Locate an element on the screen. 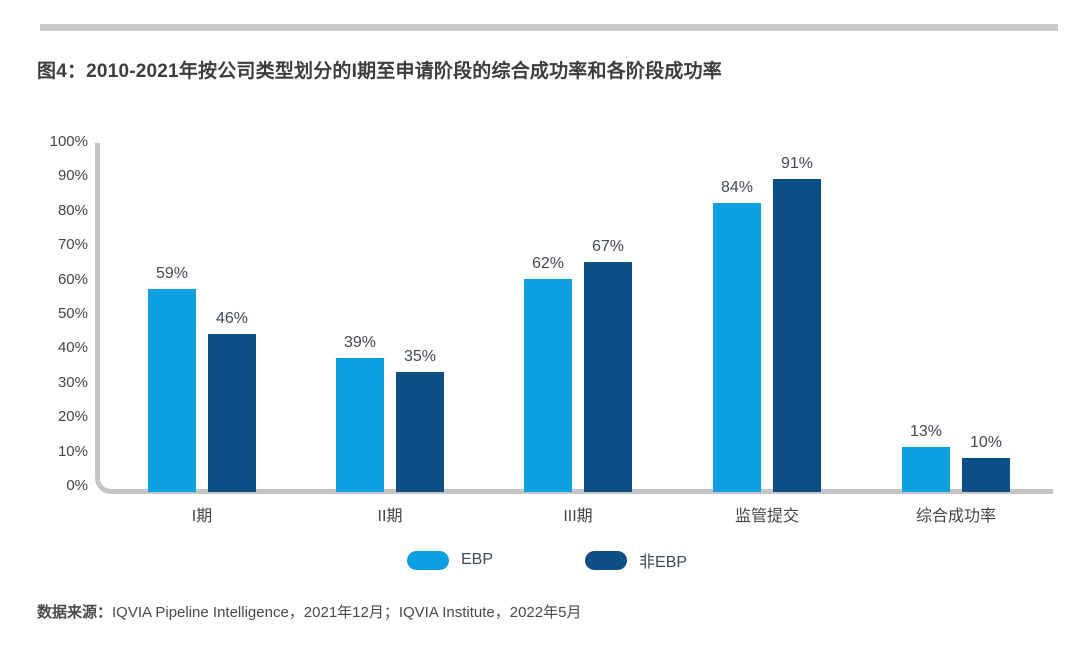  y-tick-label: 60% is located at coordinates (72, 279).